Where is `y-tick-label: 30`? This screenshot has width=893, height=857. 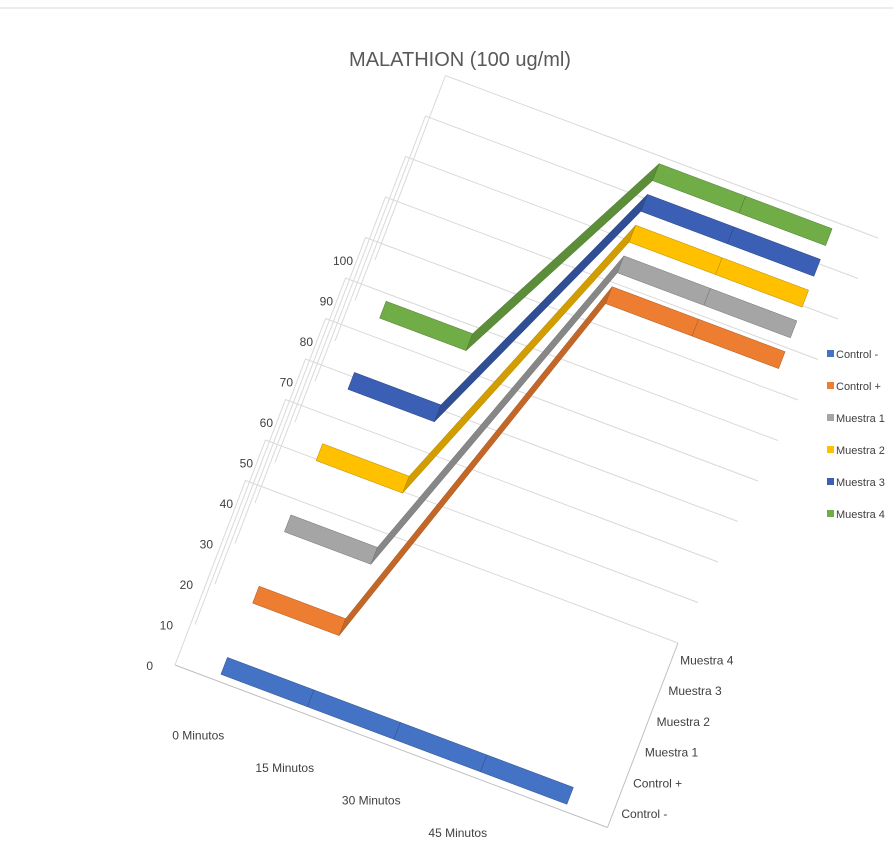
y-tick-label: 30 is located at coordinates (207, 545).